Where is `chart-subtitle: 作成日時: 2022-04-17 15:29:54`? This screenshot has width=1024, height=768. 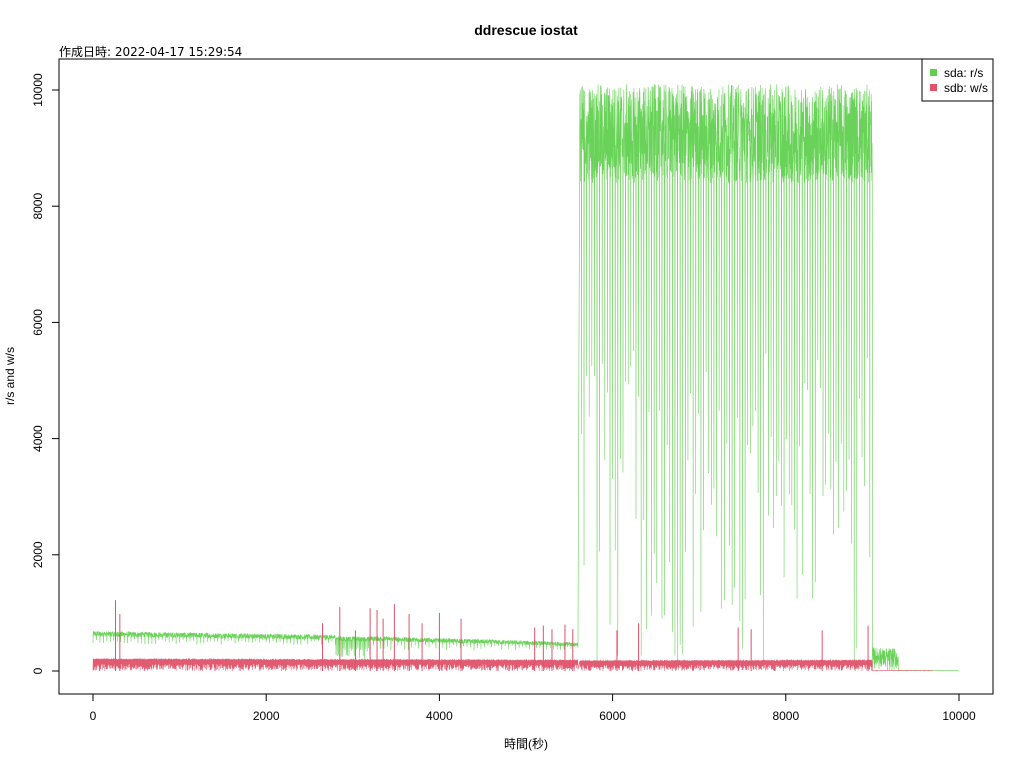
chart-subtitle: 作成日時: 2022-04-17 15:29:54 is located at coordinates (150, 52).